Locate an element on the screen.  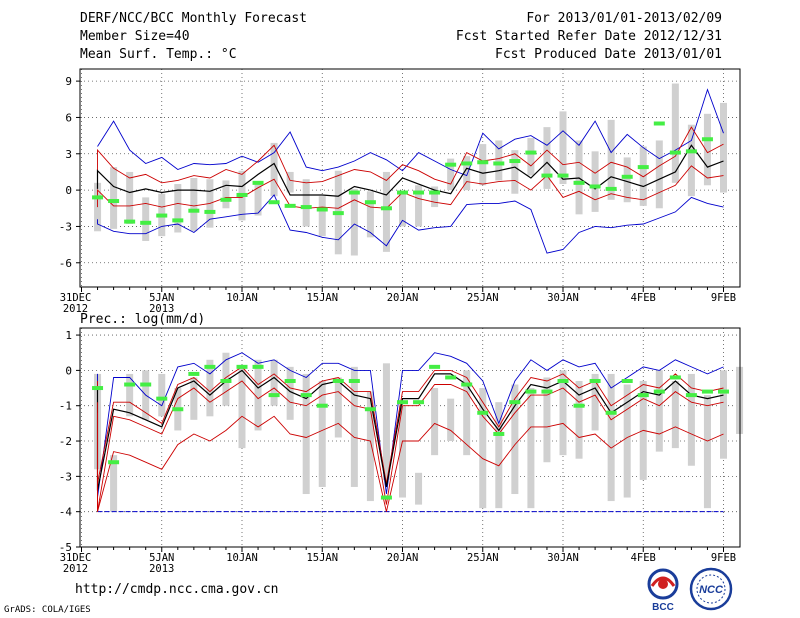
y-tick-label: -5 is located at coordinates (65, 547).